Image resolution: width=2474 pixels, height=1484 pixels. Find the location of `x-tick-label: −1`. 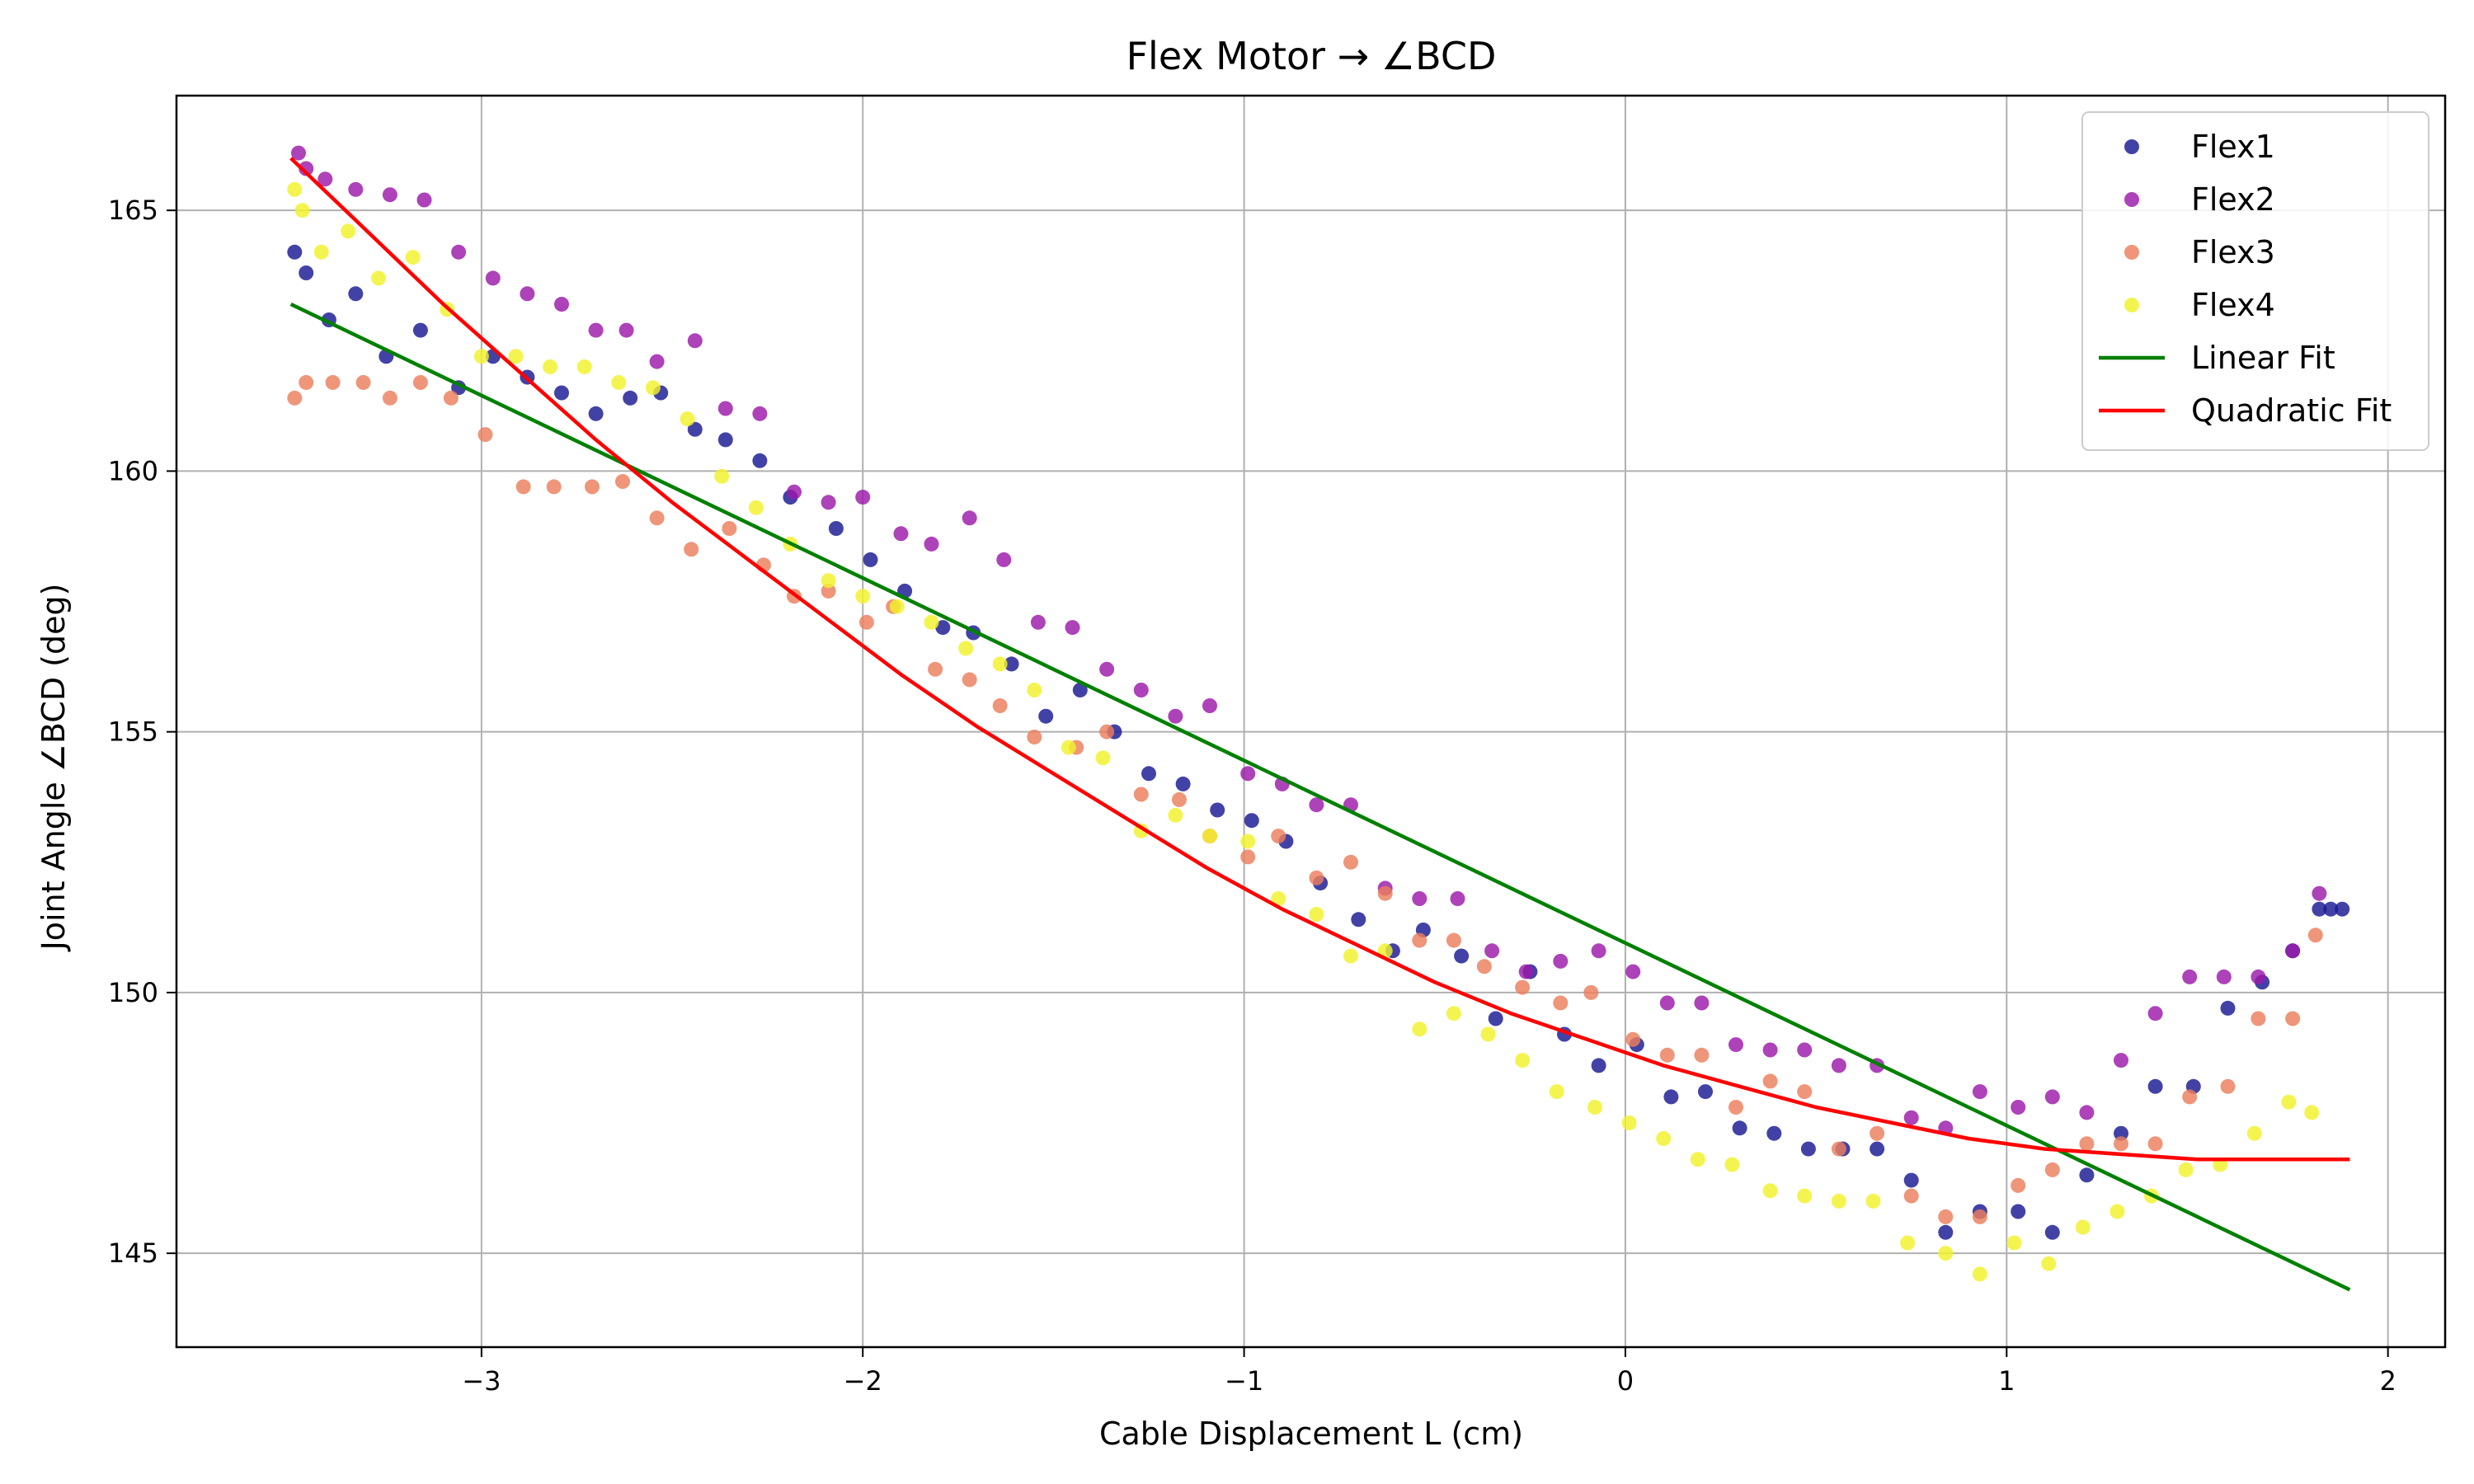

x-tick-label: −1 is located at coordinates (1244, 1381).